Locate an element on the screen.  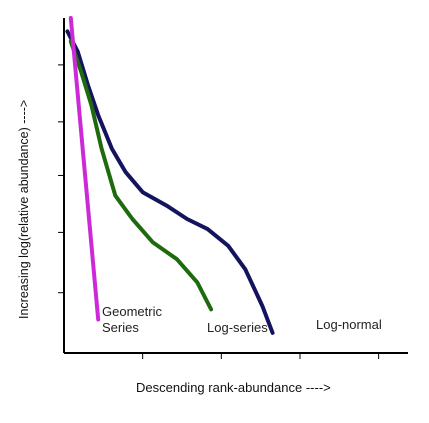
series-line-geometric-series is located at coordinates (84, 169).